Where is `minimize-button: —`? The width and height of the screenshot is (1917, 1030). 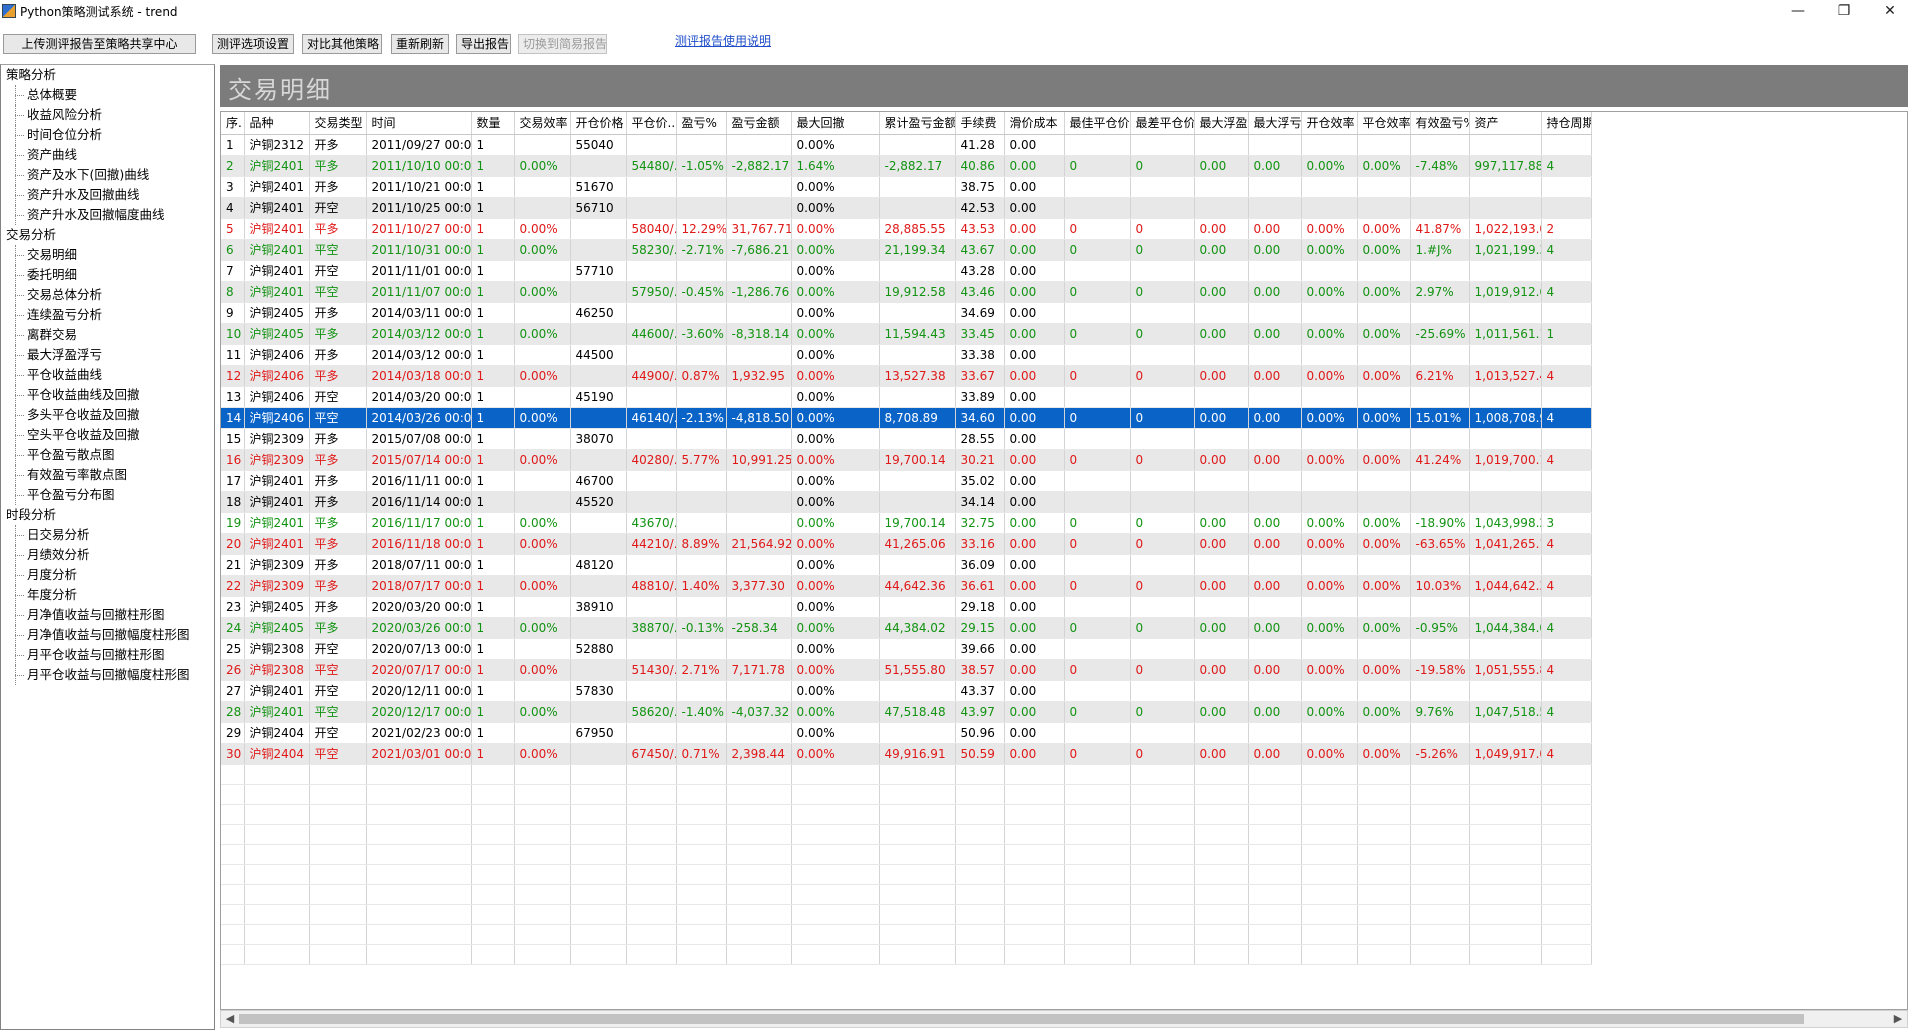
minimize-button: — is located at coordinates (1798, 11).